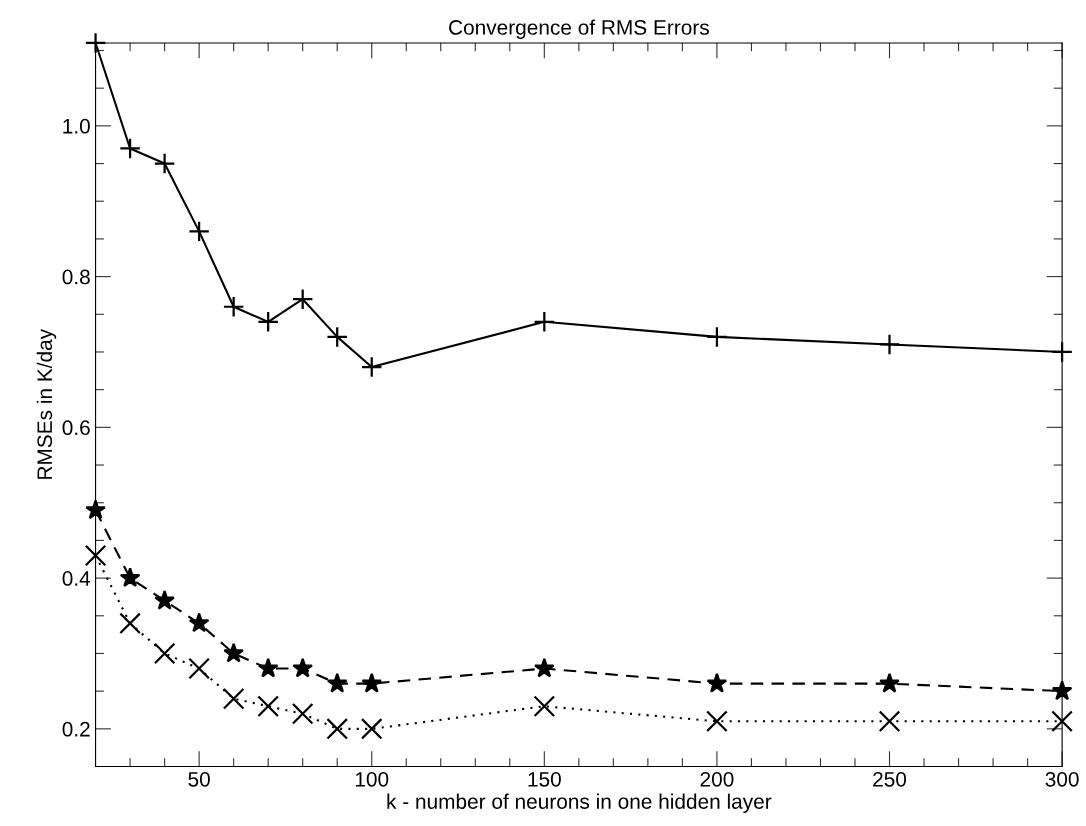  I want to click on y-tick-label: 0.6, so click(76, 428).